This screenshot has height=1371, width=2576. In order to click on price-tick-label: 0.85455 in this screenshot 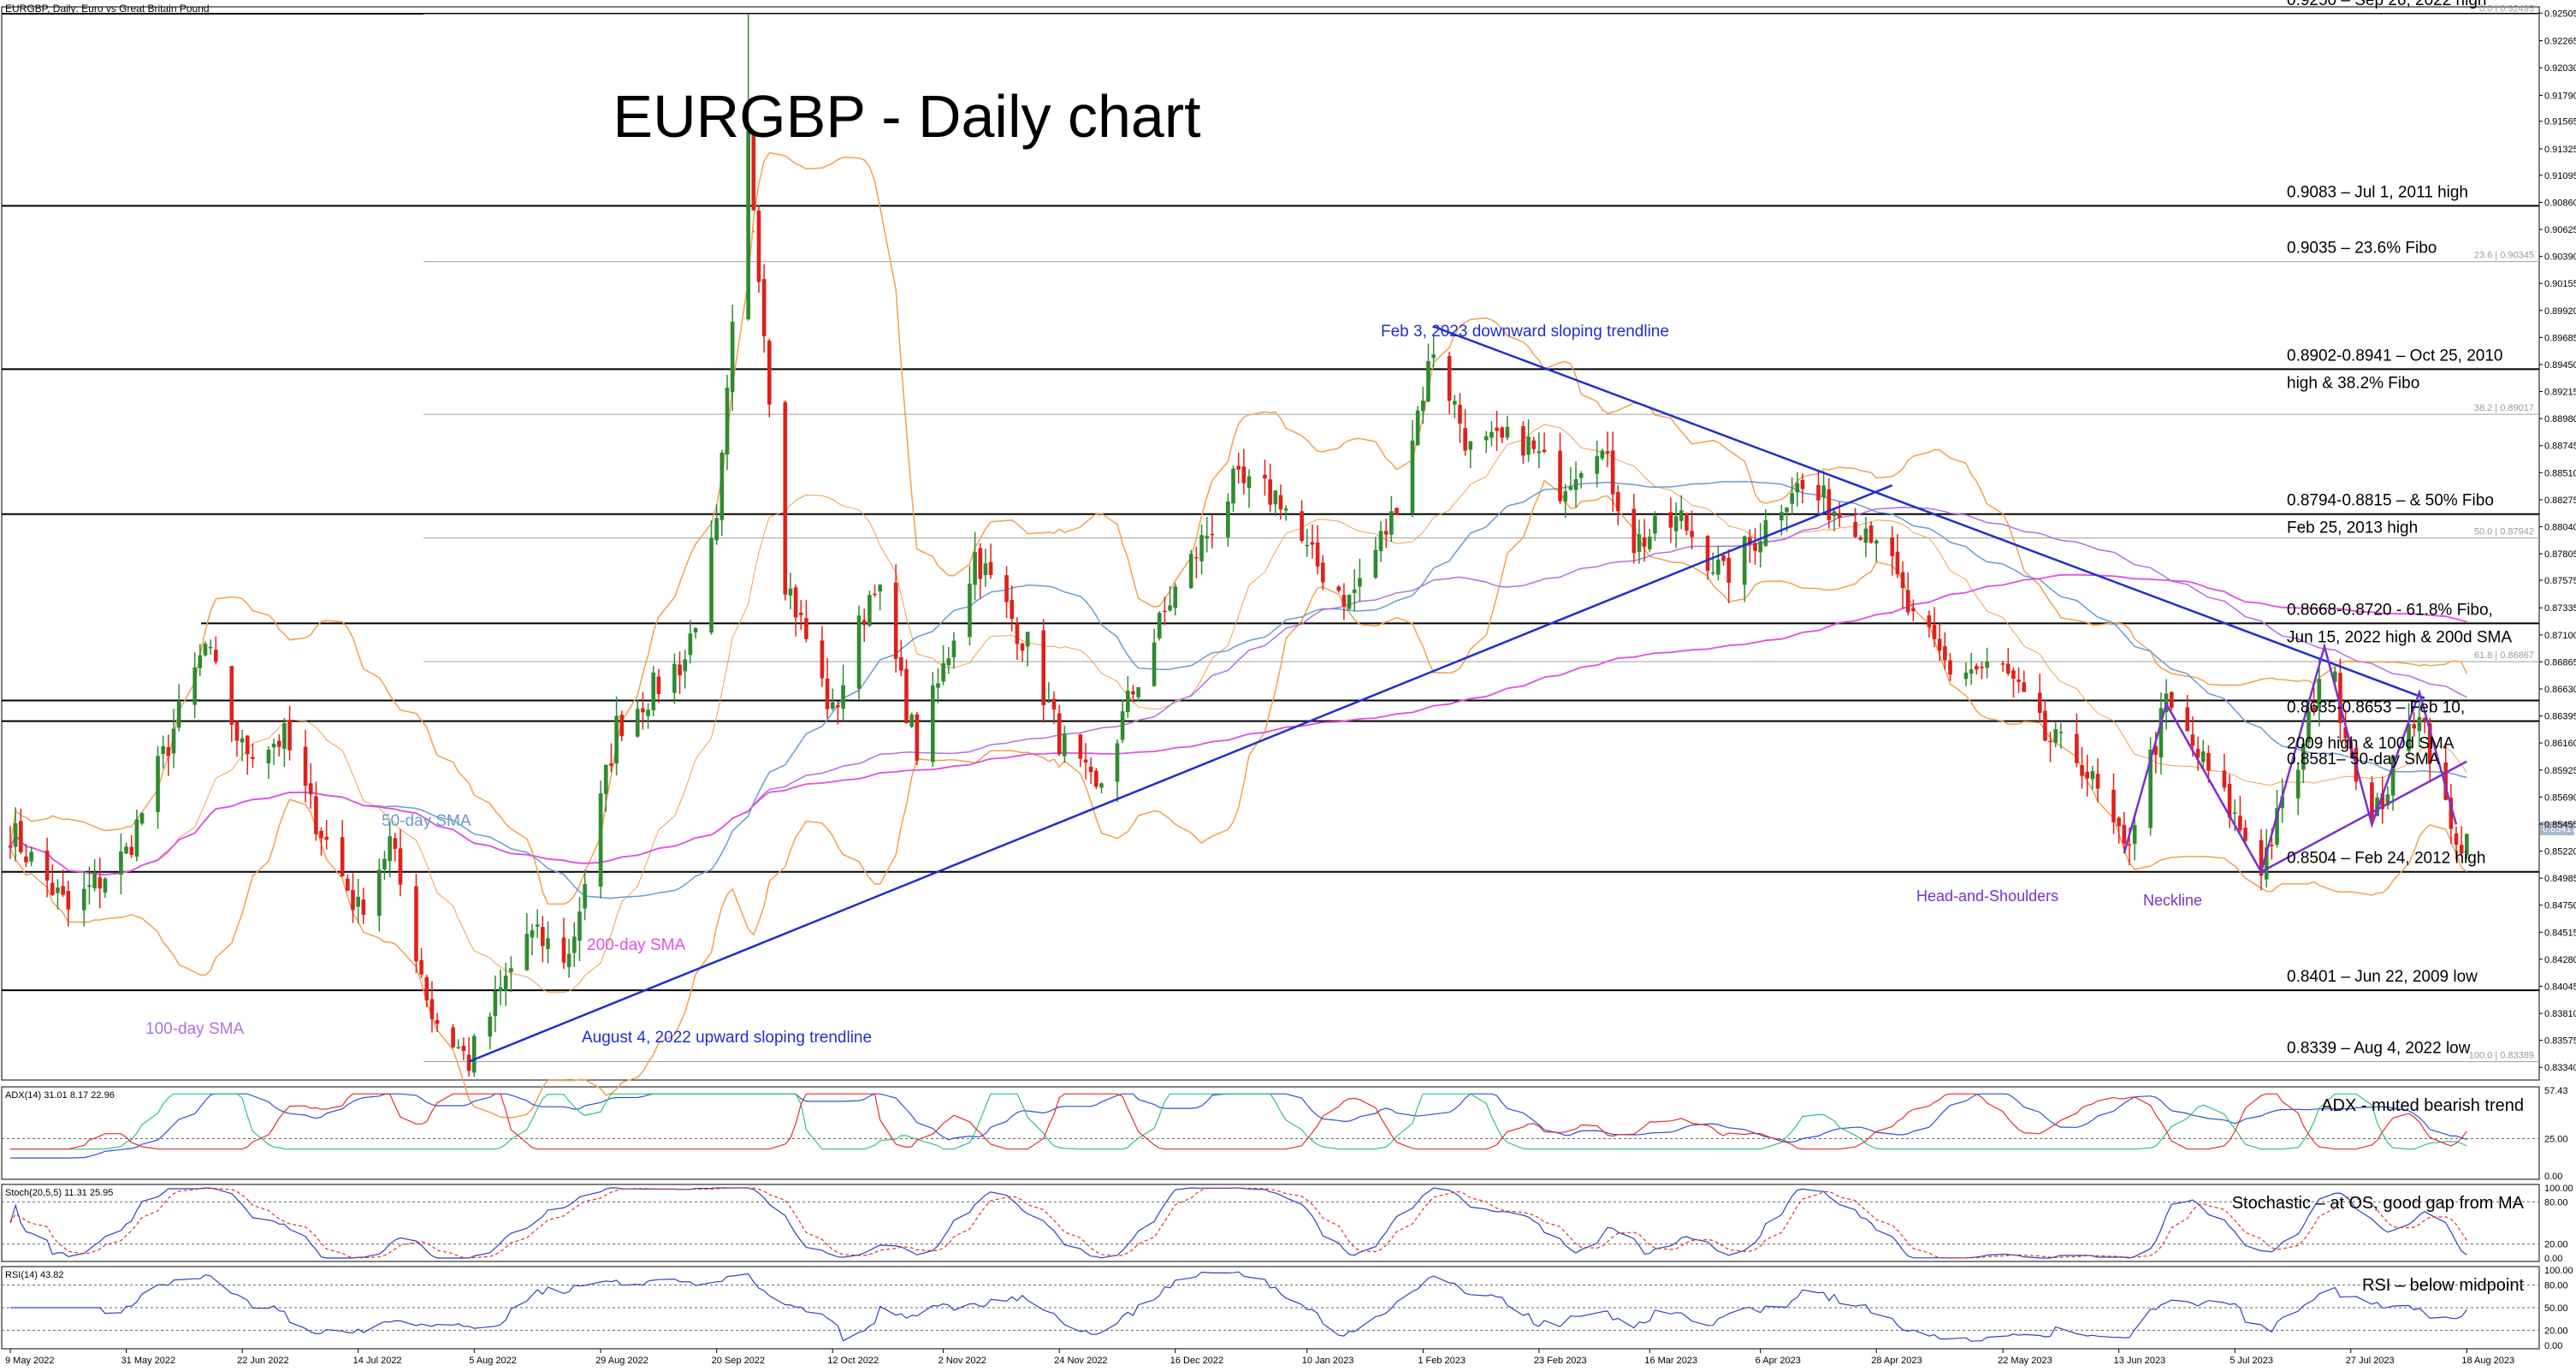, I will do `click(2560, 825)`.